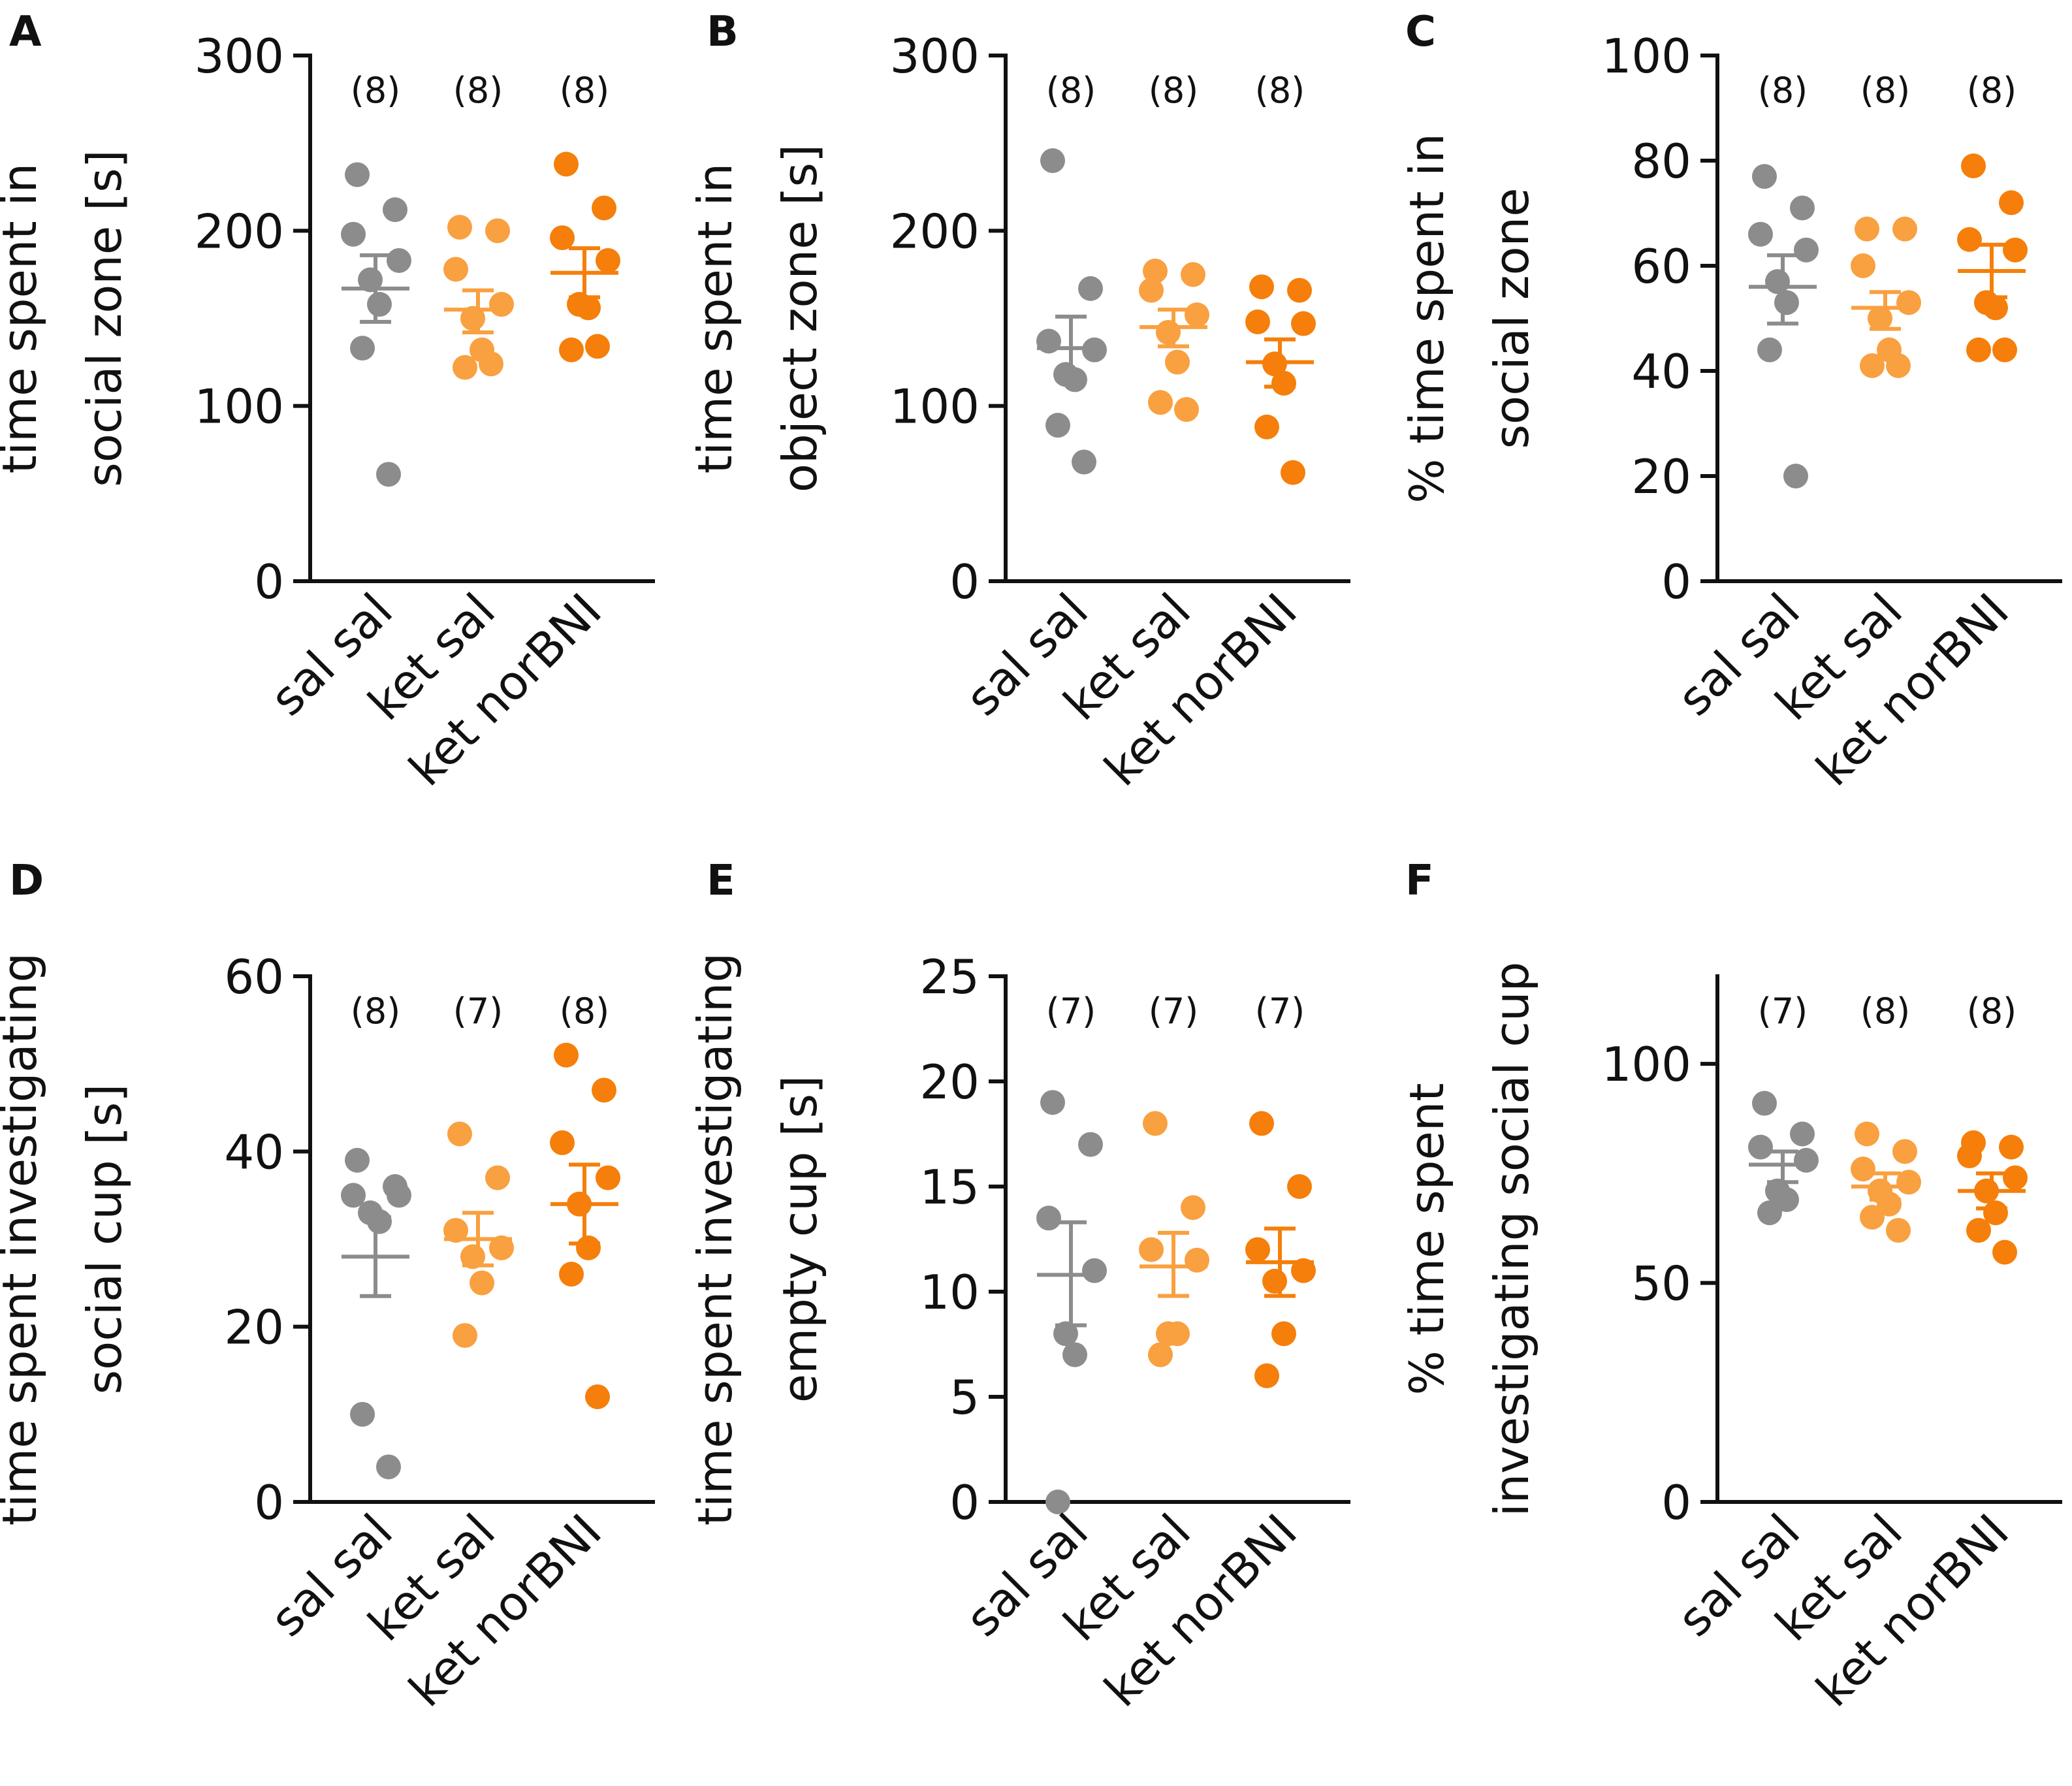 The height and width of the screenshot is (1786, 2072). Describe the element at coordinates (1646, 1064) in the screenshot. I see `y-tick-label: 100` at that location.